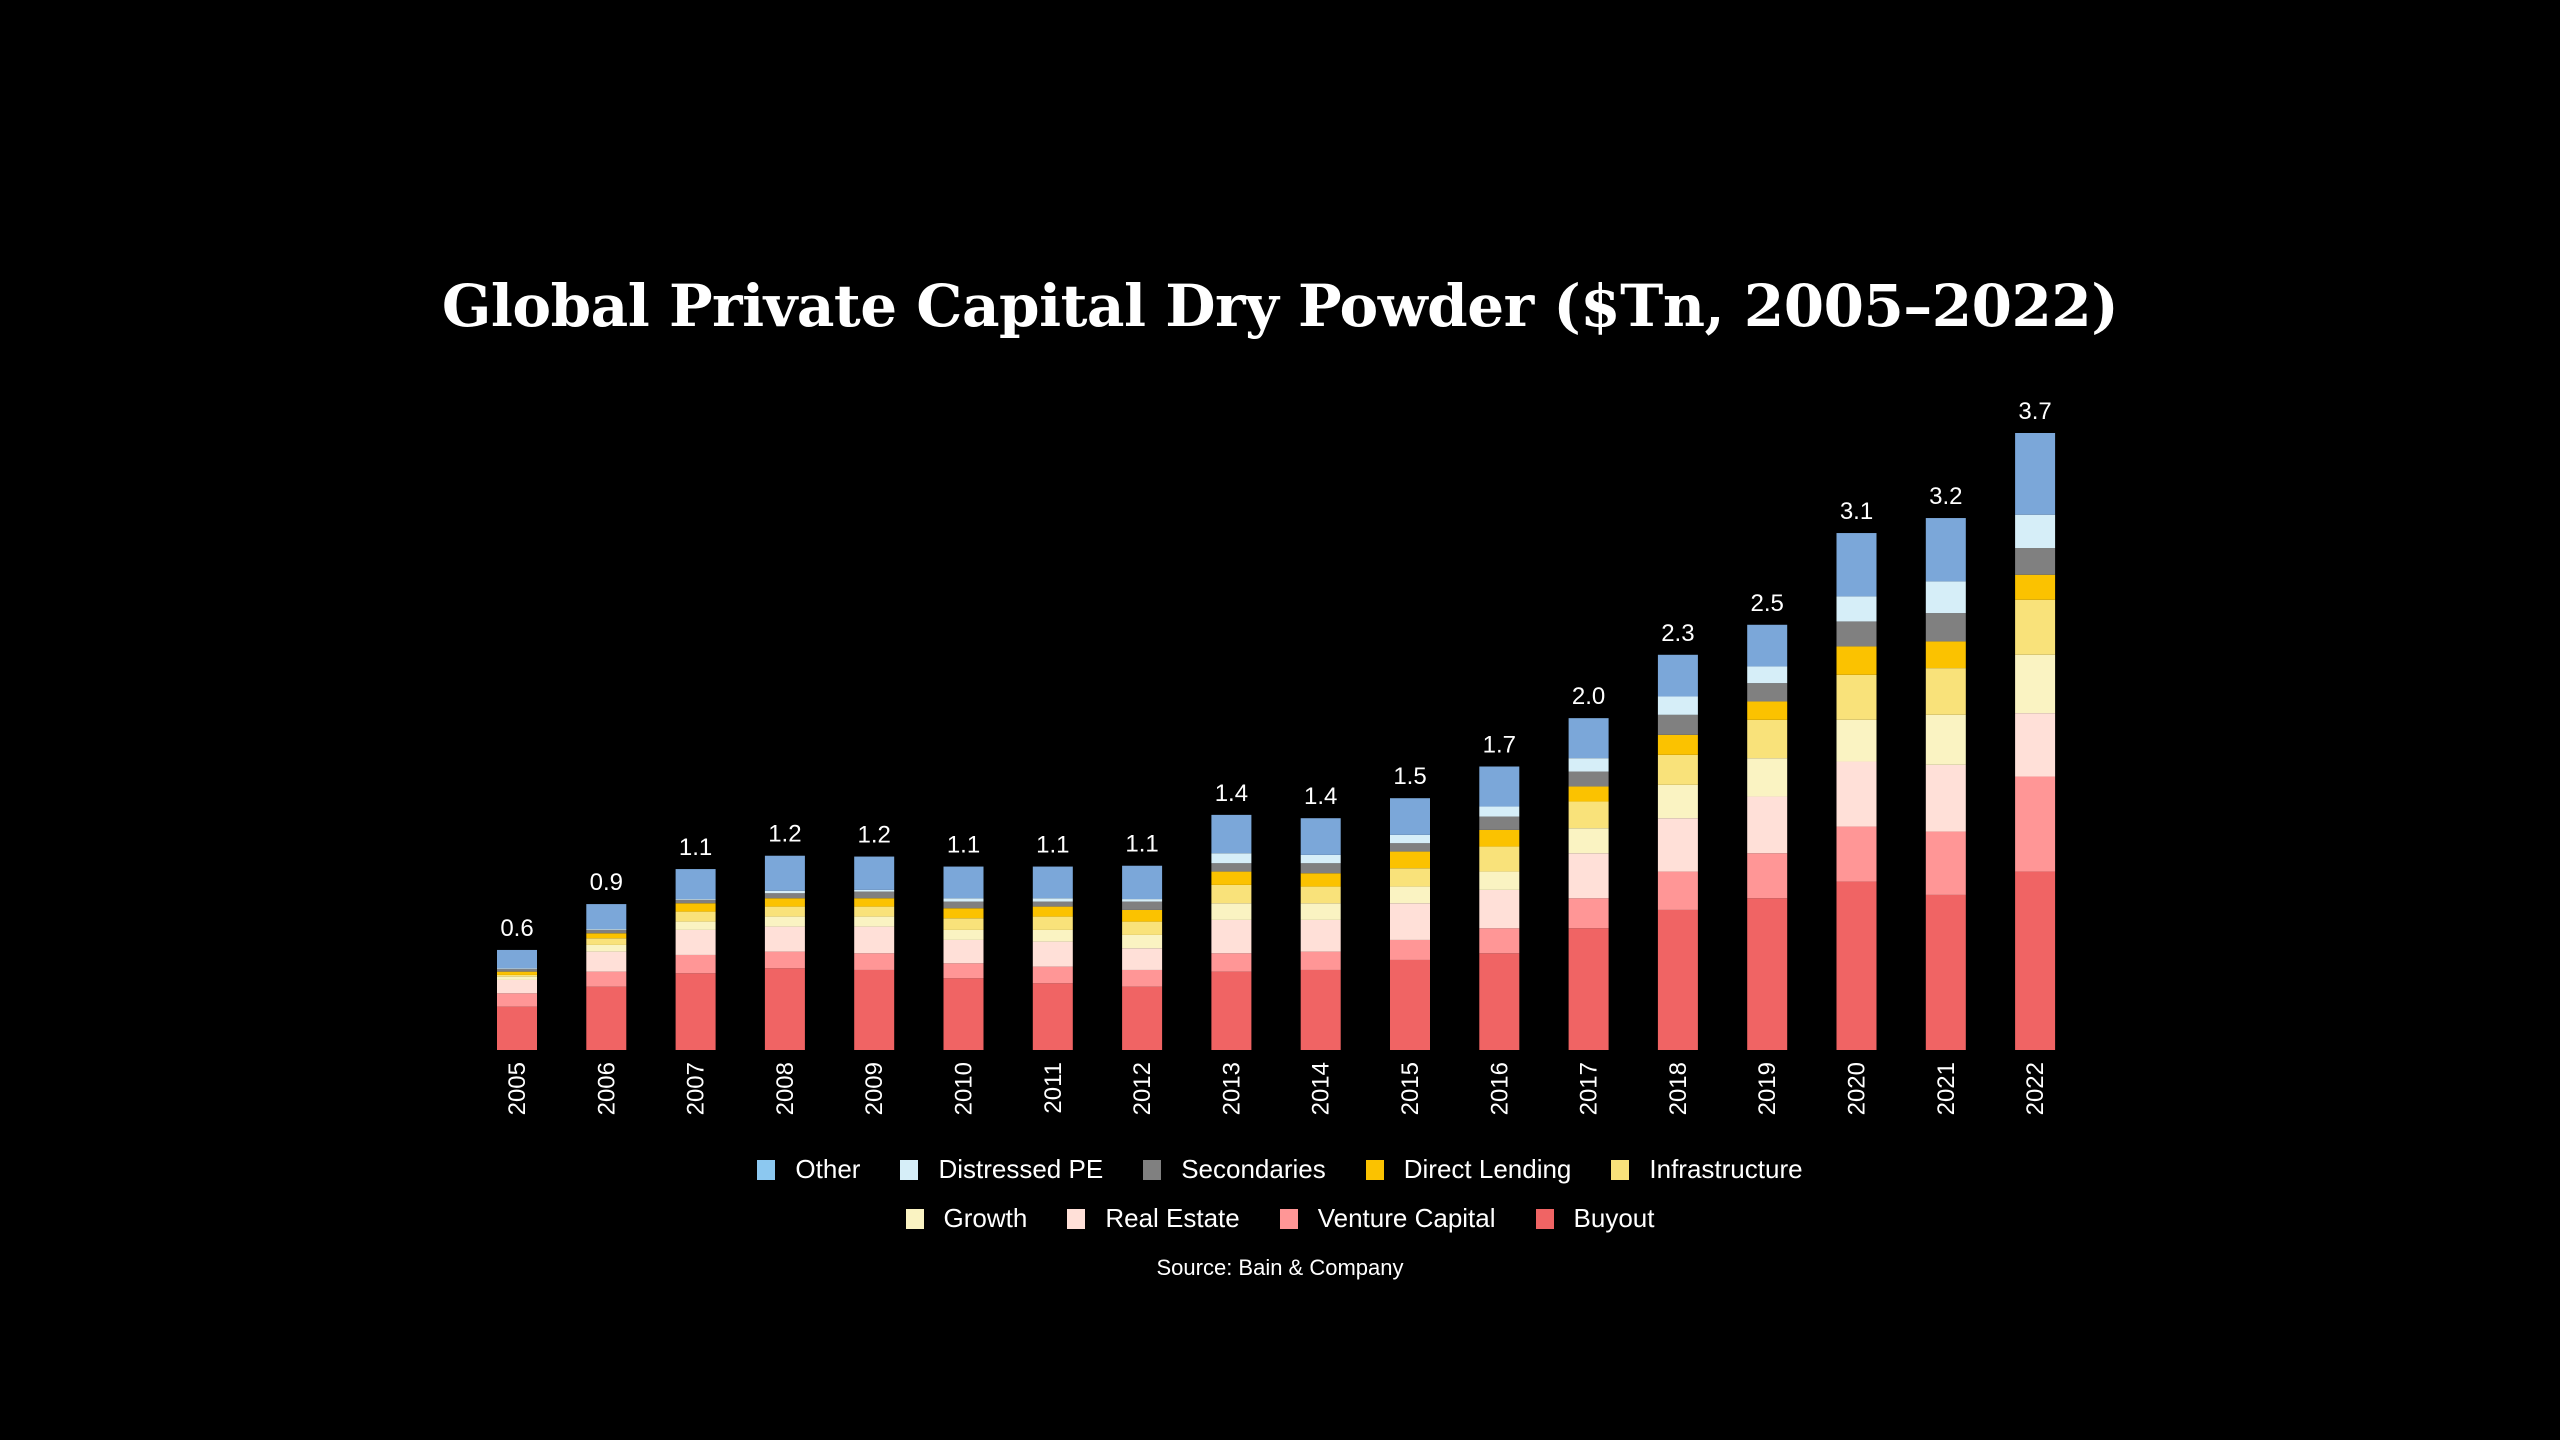 The image size is (2560, 1440). I want to click on total-label: 1.2, so click(874, 835).